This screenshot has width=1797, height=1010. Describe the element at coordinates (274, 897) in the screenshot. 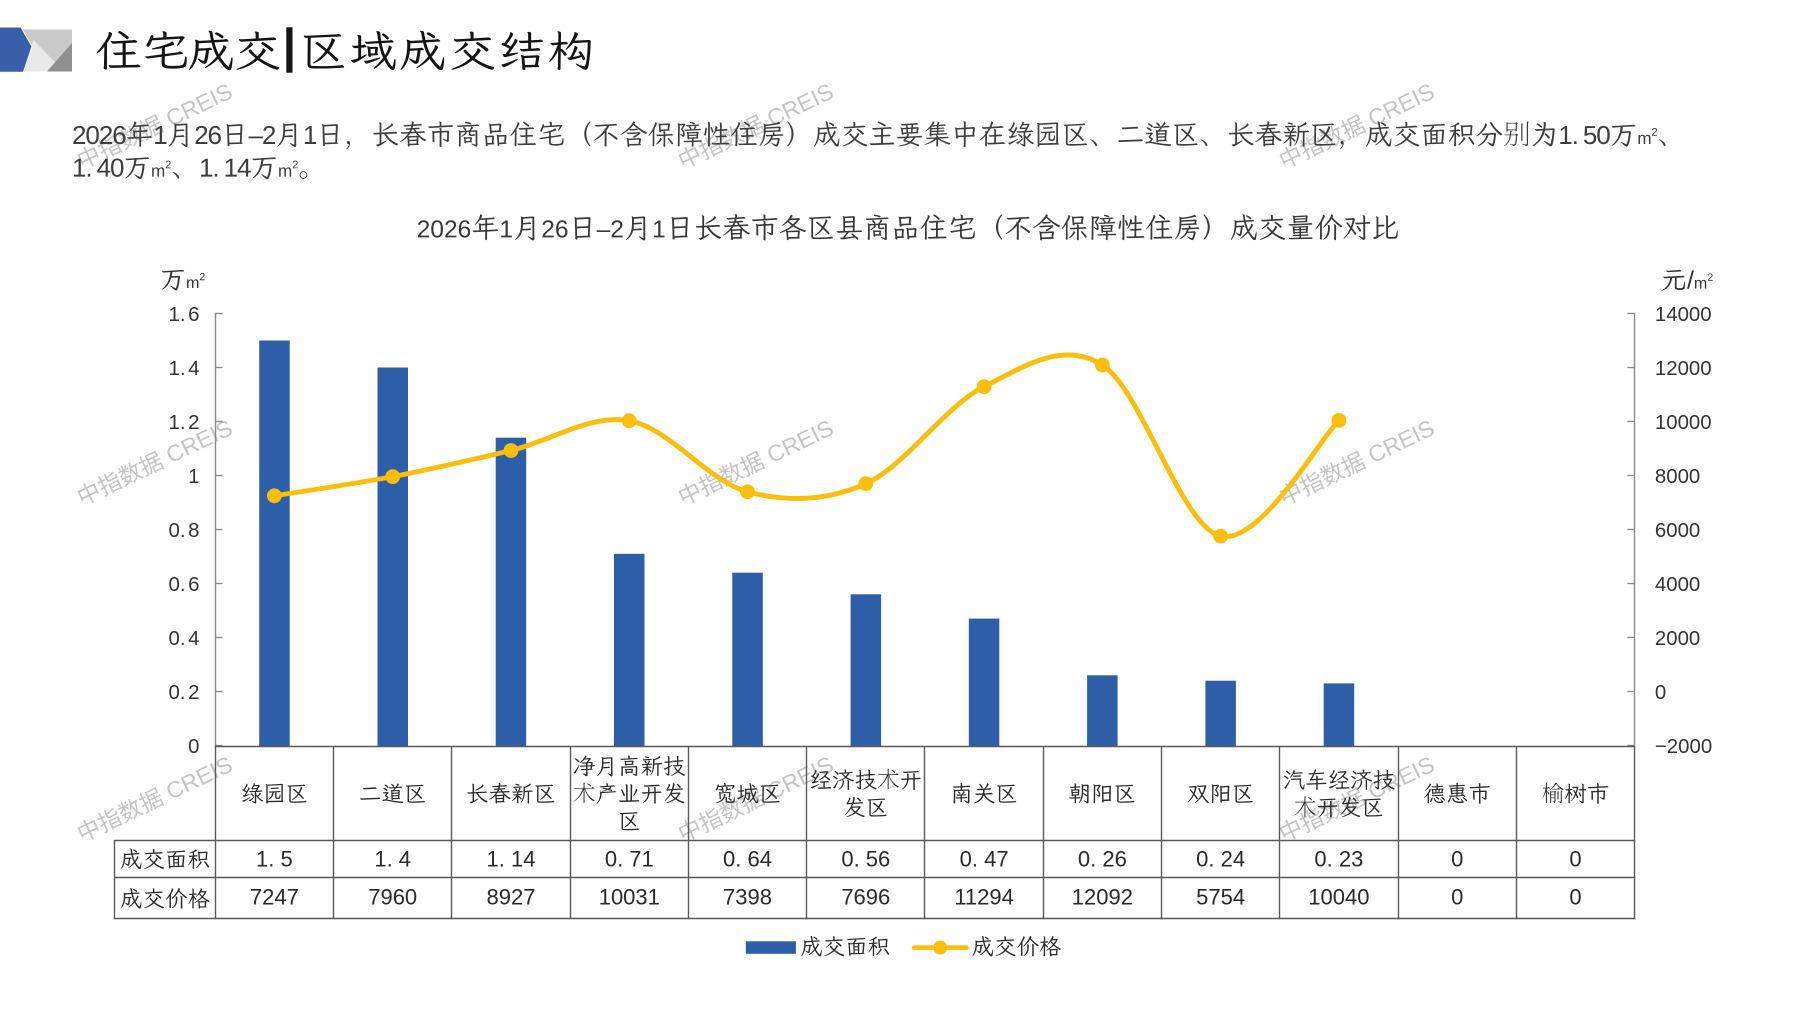

I see `svg-text: 7247` at that location.